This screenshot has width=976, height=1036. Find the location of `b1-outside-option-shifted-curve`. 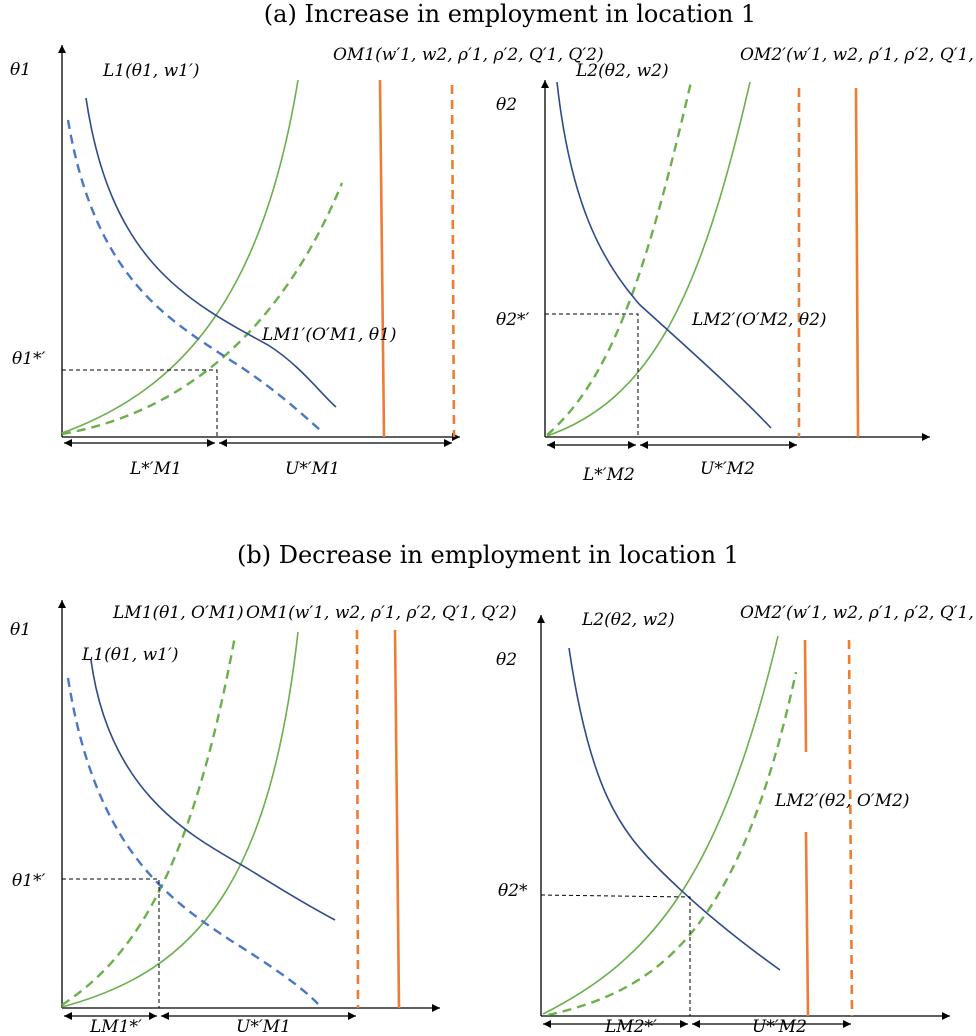

b1-outside-option-shifted-curve is located at coordinates (397, 819).